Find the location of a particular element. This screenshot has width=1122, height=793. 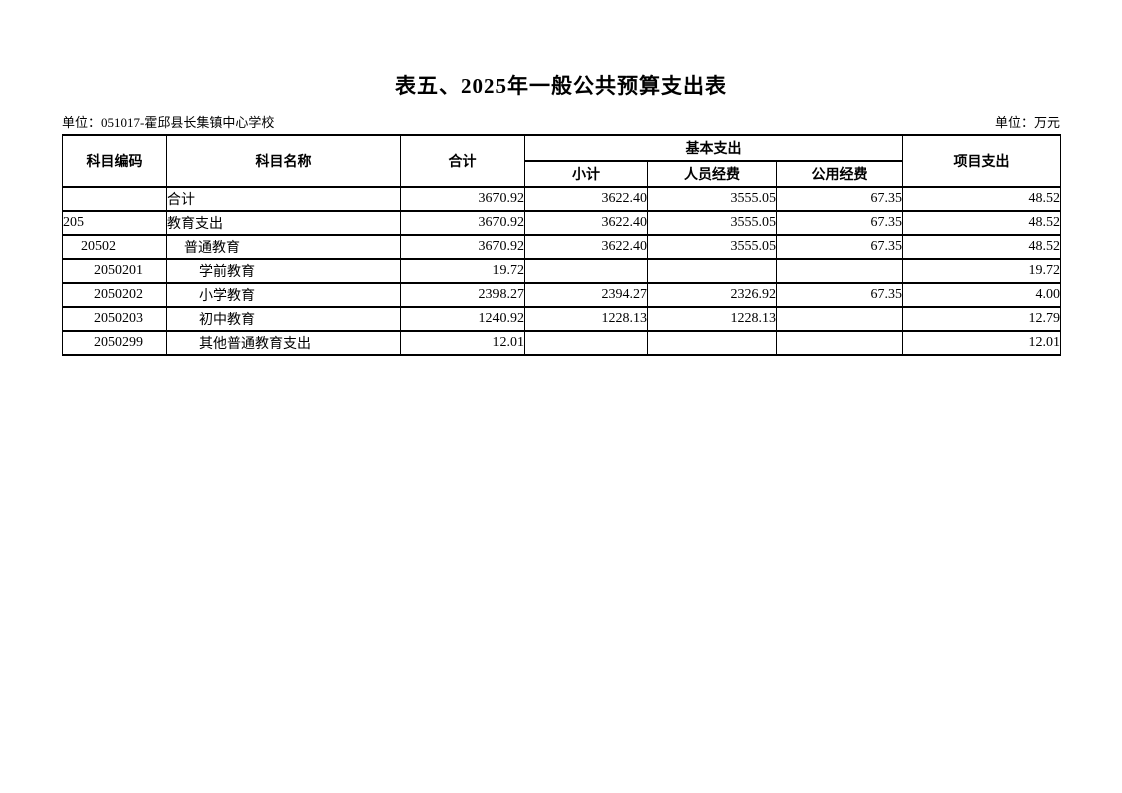

header-public: 公用经费 is located at coordinates (839, 174).